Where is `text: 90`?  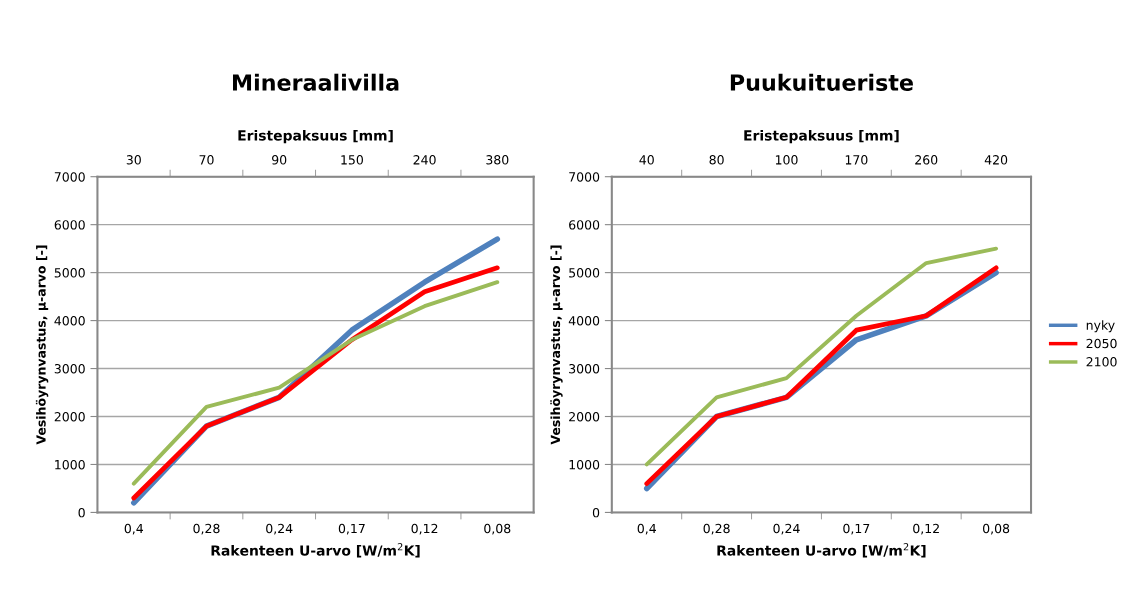 text: 90 is located at coordinates (279, 160).